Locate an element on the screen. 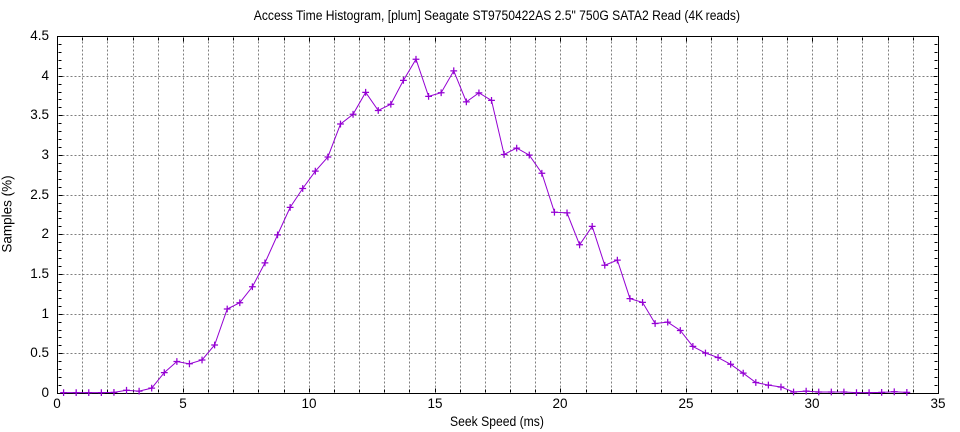 The width and height of the screenshot is (960, 432). svg-text: 0.5 is located at coordinates (39, 352).